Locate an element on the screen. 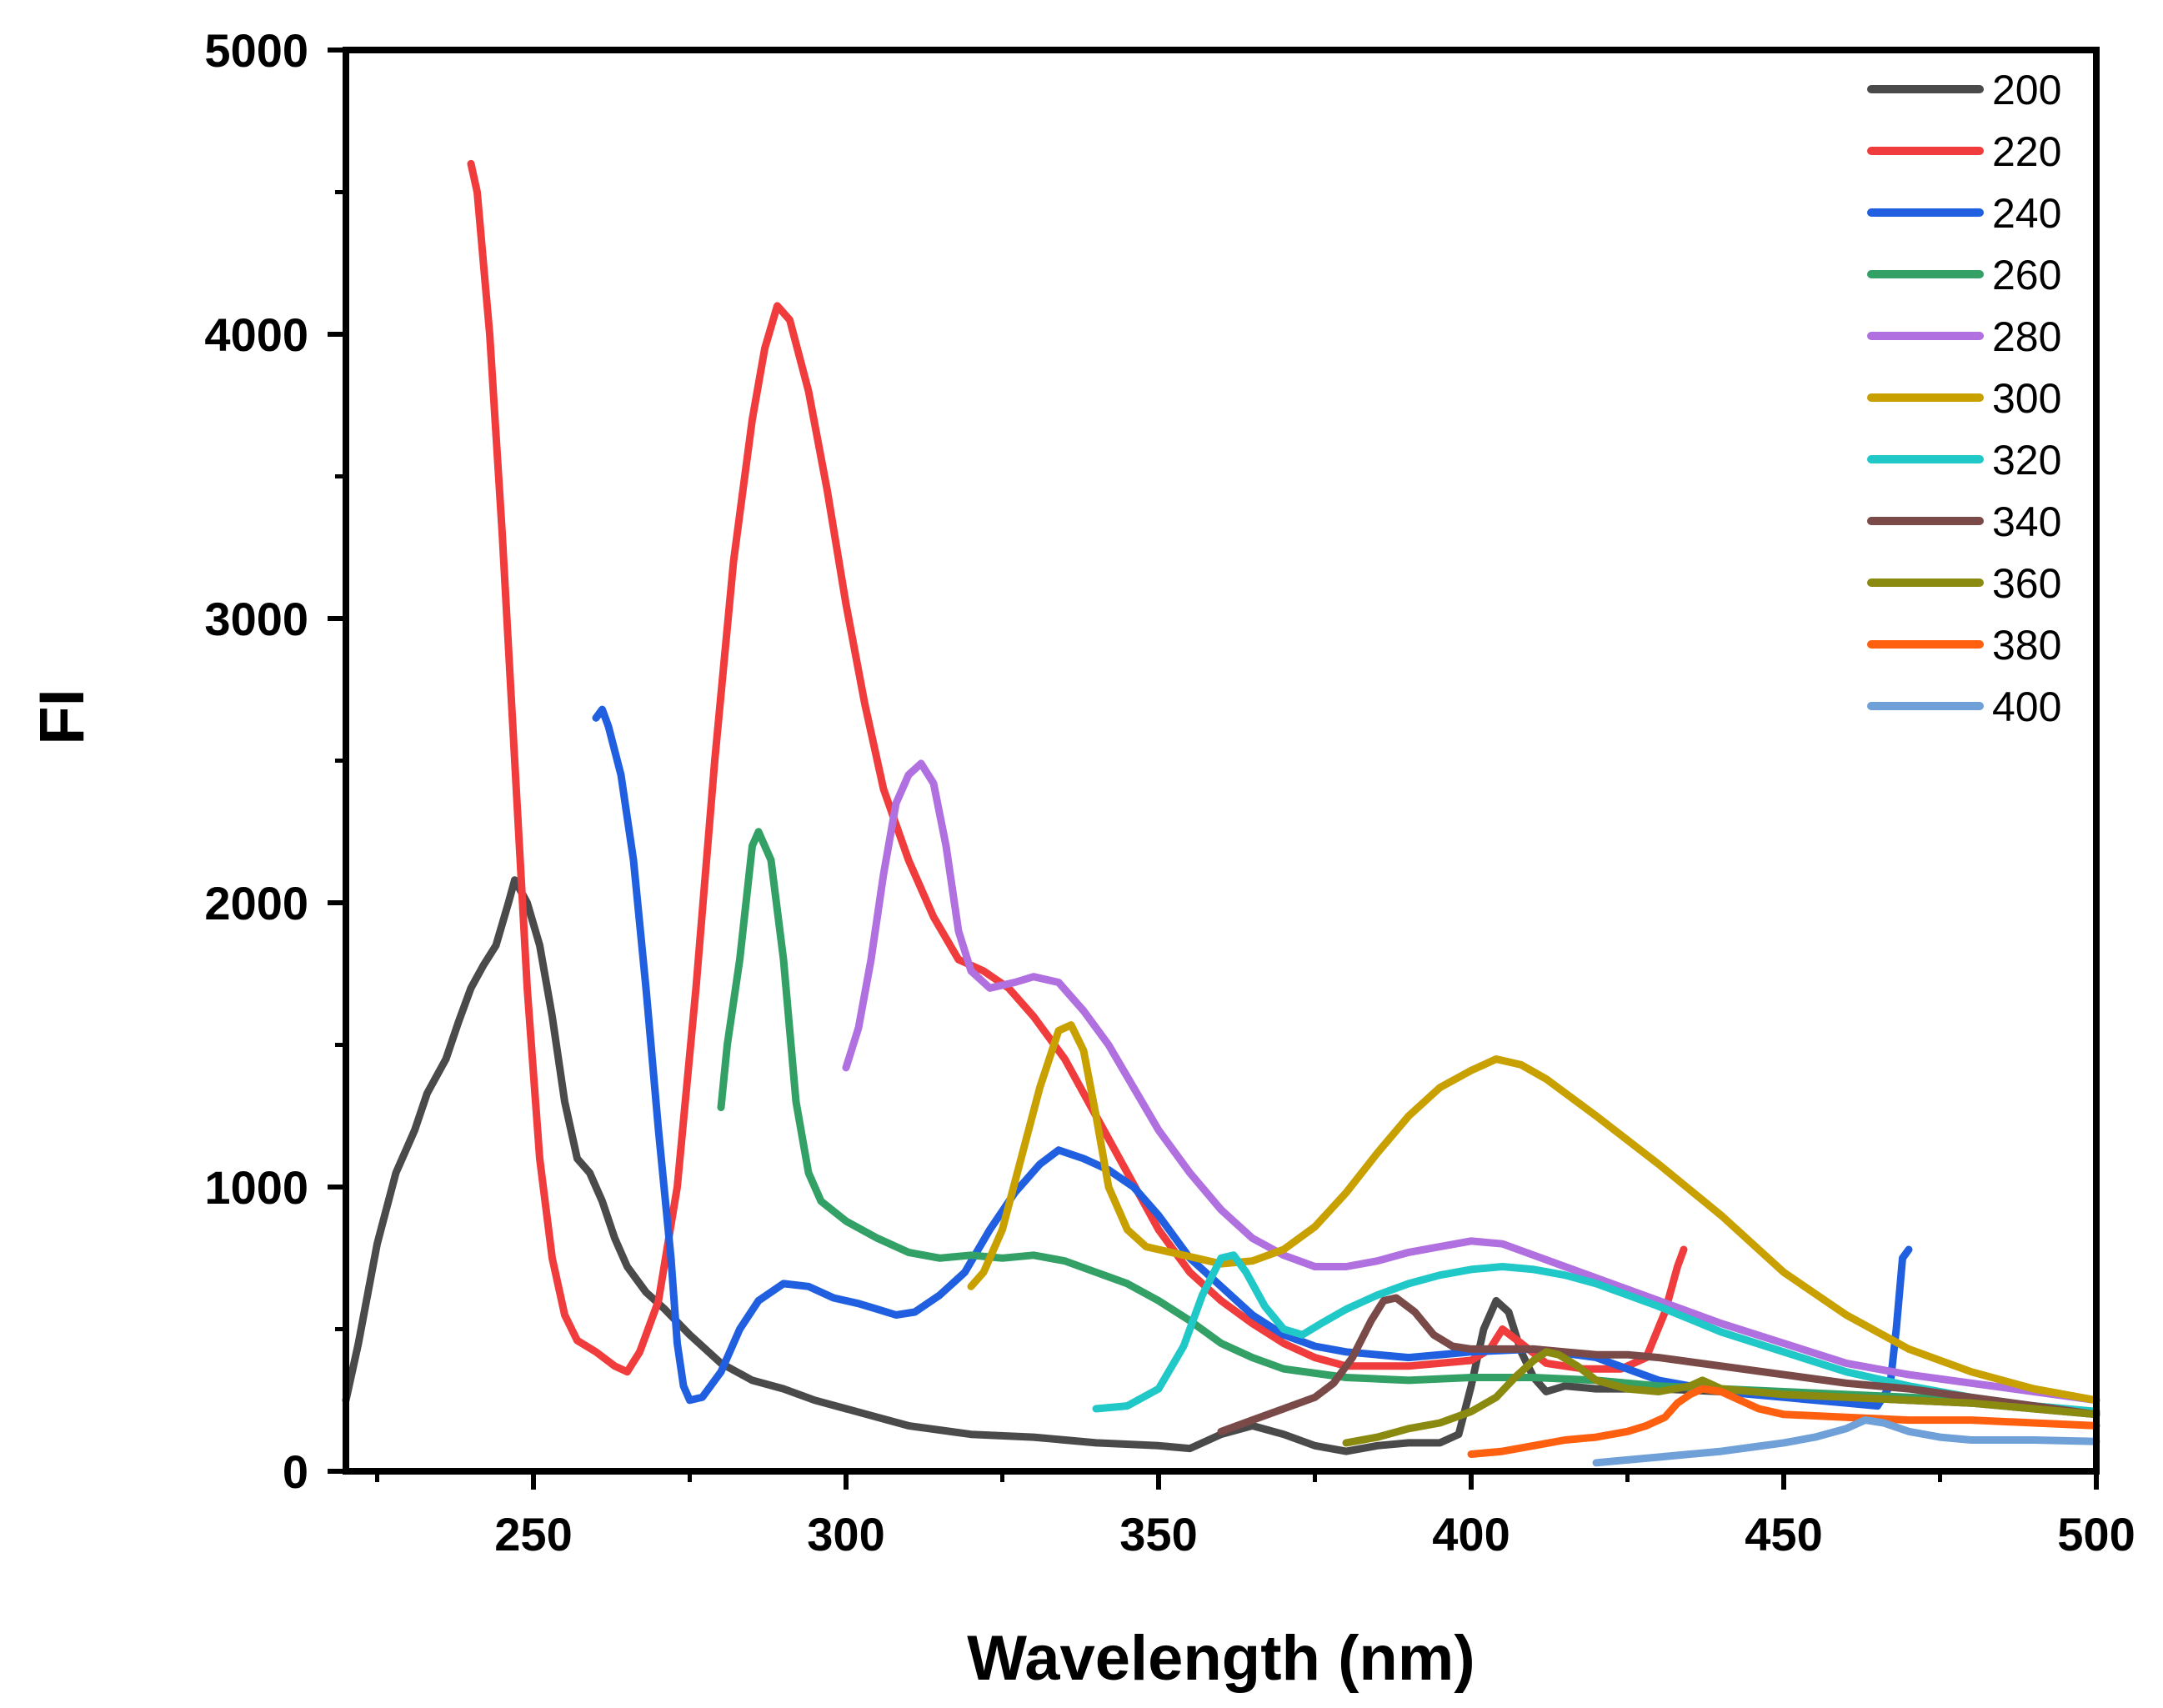  legend-label-320: 320 is located at coordinates (2026, 460).